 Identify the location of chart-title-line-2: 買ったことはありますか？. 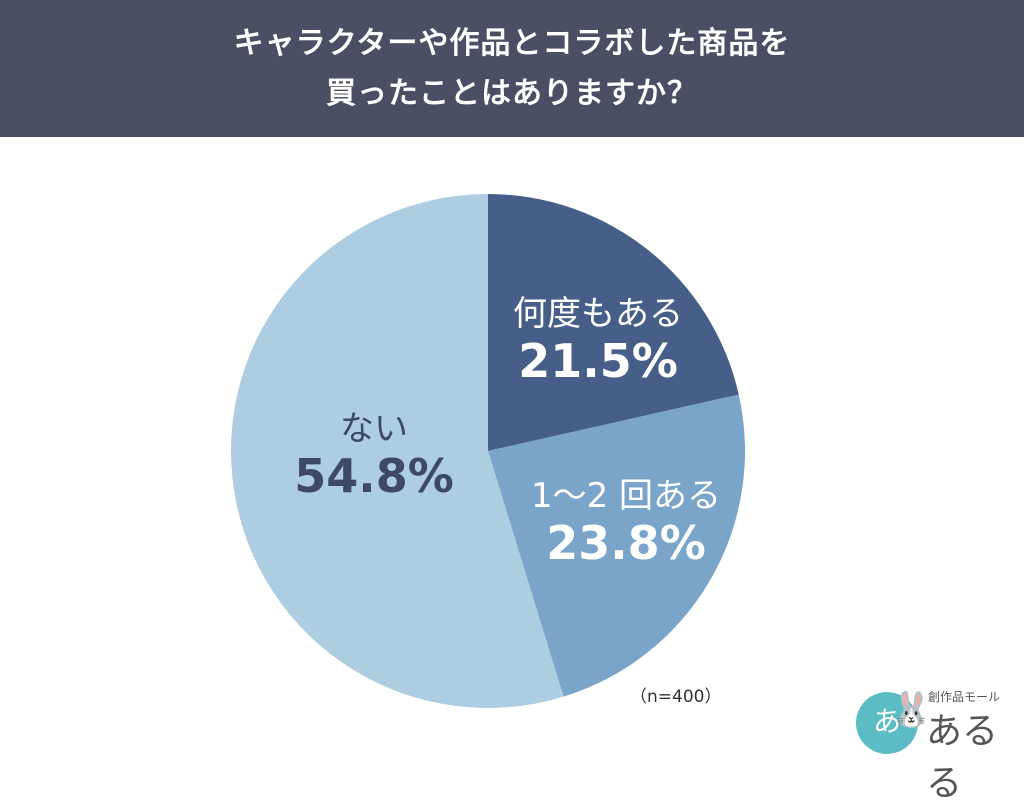
(512, 93).